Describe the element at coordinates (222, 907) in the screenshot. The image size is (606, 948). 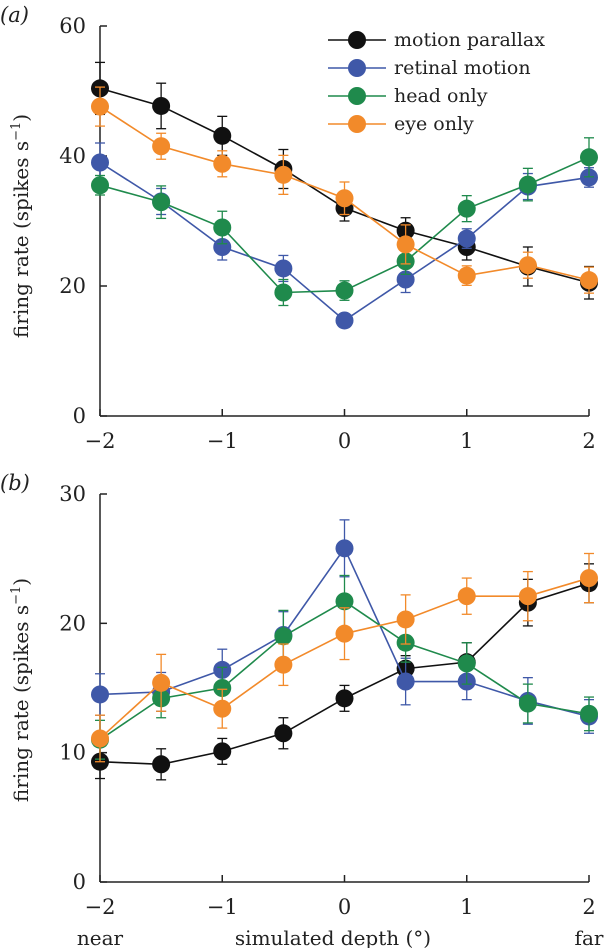
I see `panel-b-x-tick-label: −1` at that location.